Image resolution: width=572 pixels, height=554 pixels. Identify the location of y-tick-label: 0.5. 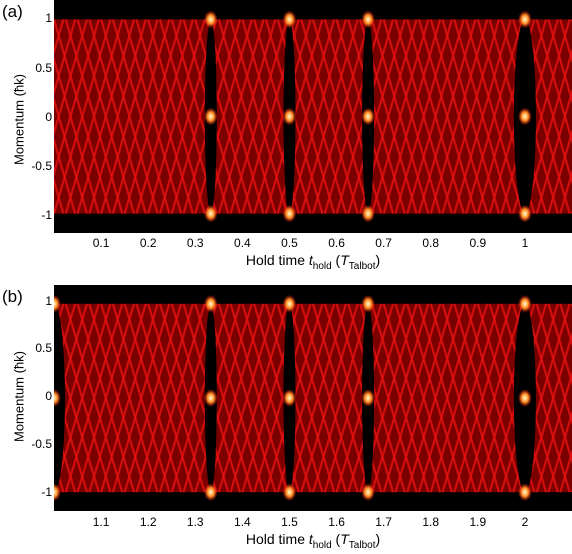
(43, 68).